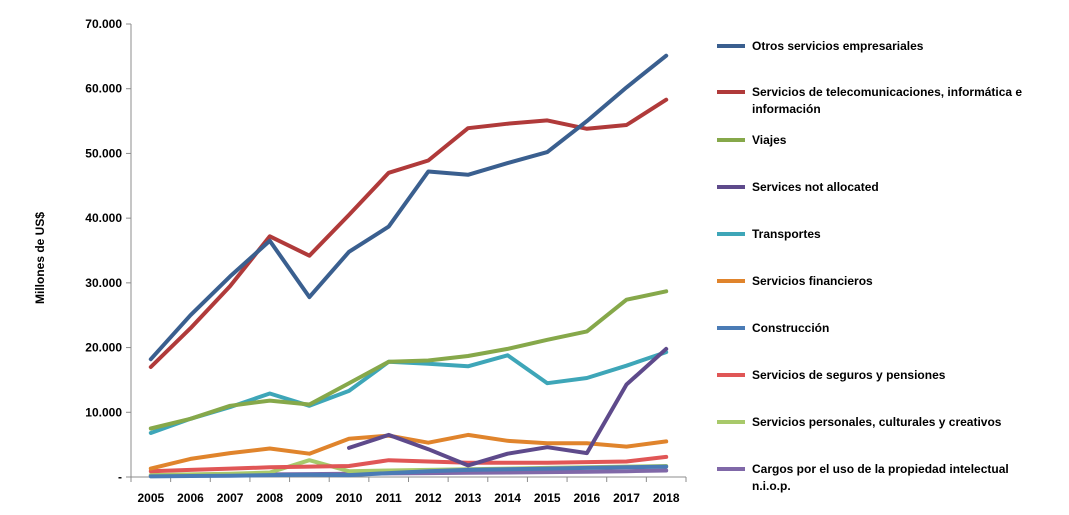 The width and height of the screenshot is (1069, 515). What do you see at coordinates (507, 498) in the screenshot?
I see `x-tick-label: 2014` at bounding box center [507, 498].